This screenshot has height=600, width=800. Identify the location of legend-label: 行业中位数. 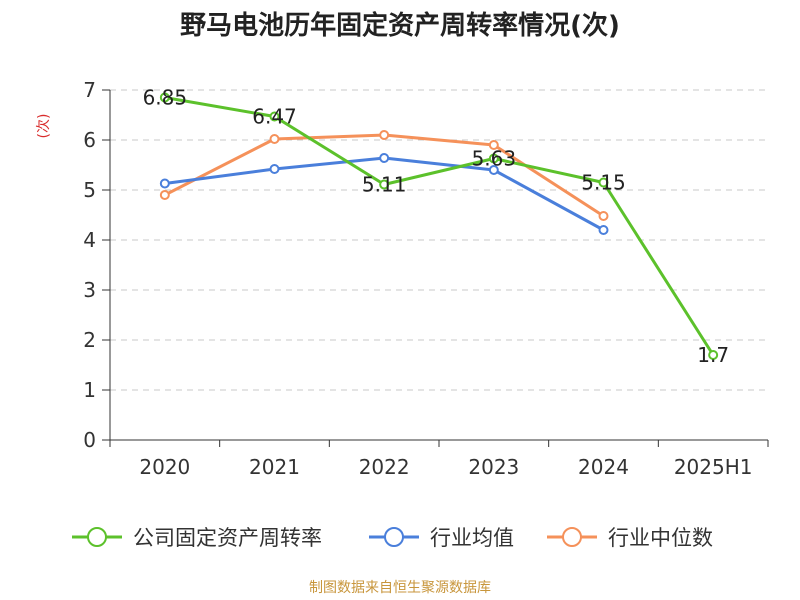
(660, 538).